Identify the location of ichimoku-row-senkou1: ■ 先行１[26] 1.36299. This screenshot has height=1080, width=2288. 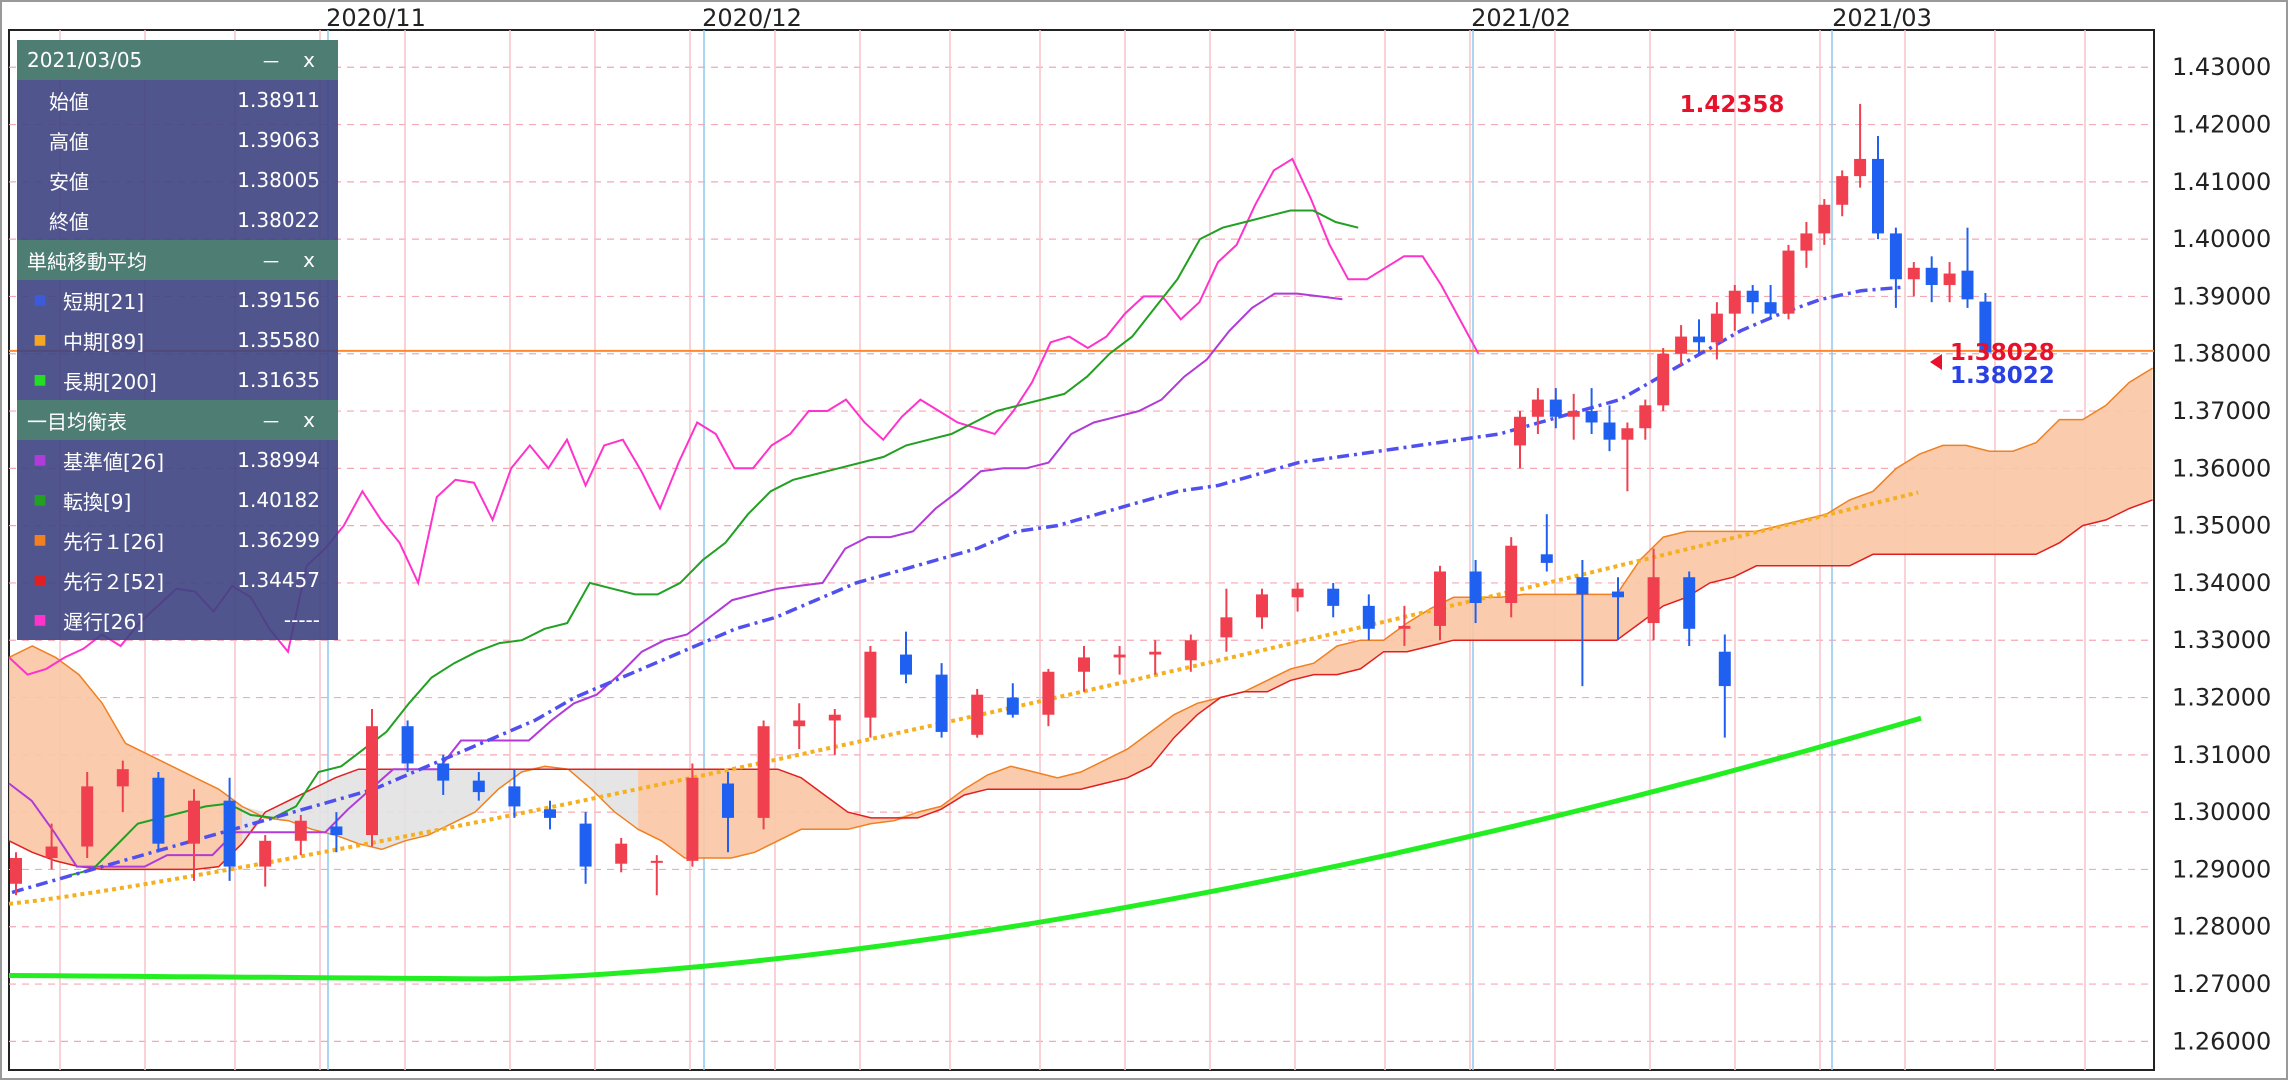
(177, 540).